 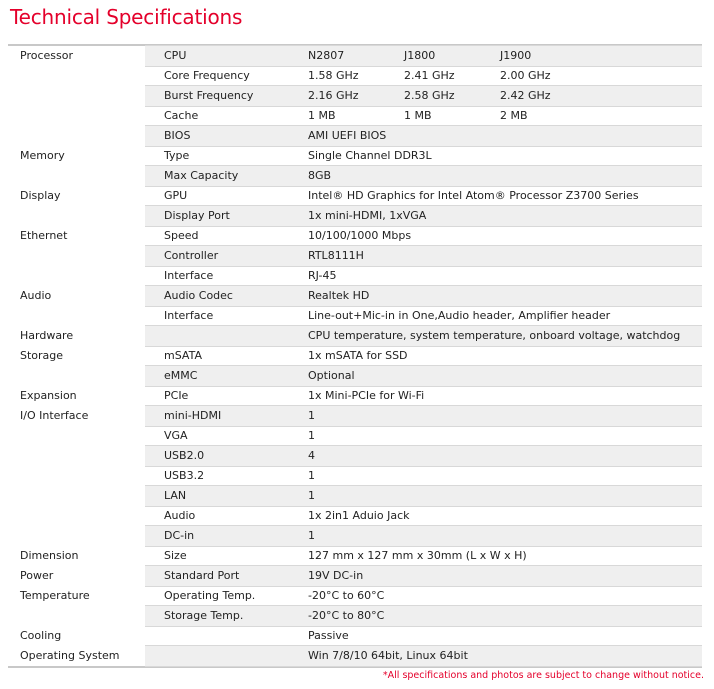 What do you see at coordinates (347, 135) in the screenshot?
I see `spec-value: AMI UEFI BIOS` at bounding box center [347, 135].